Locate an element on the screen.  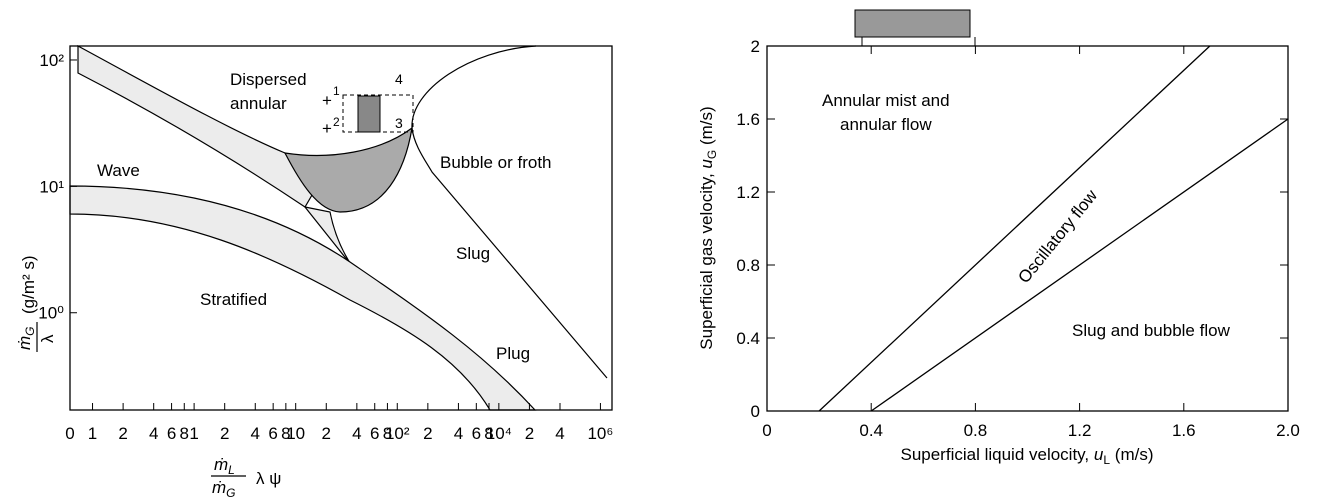
region-label: Wave is located at coordinates (118, 170).